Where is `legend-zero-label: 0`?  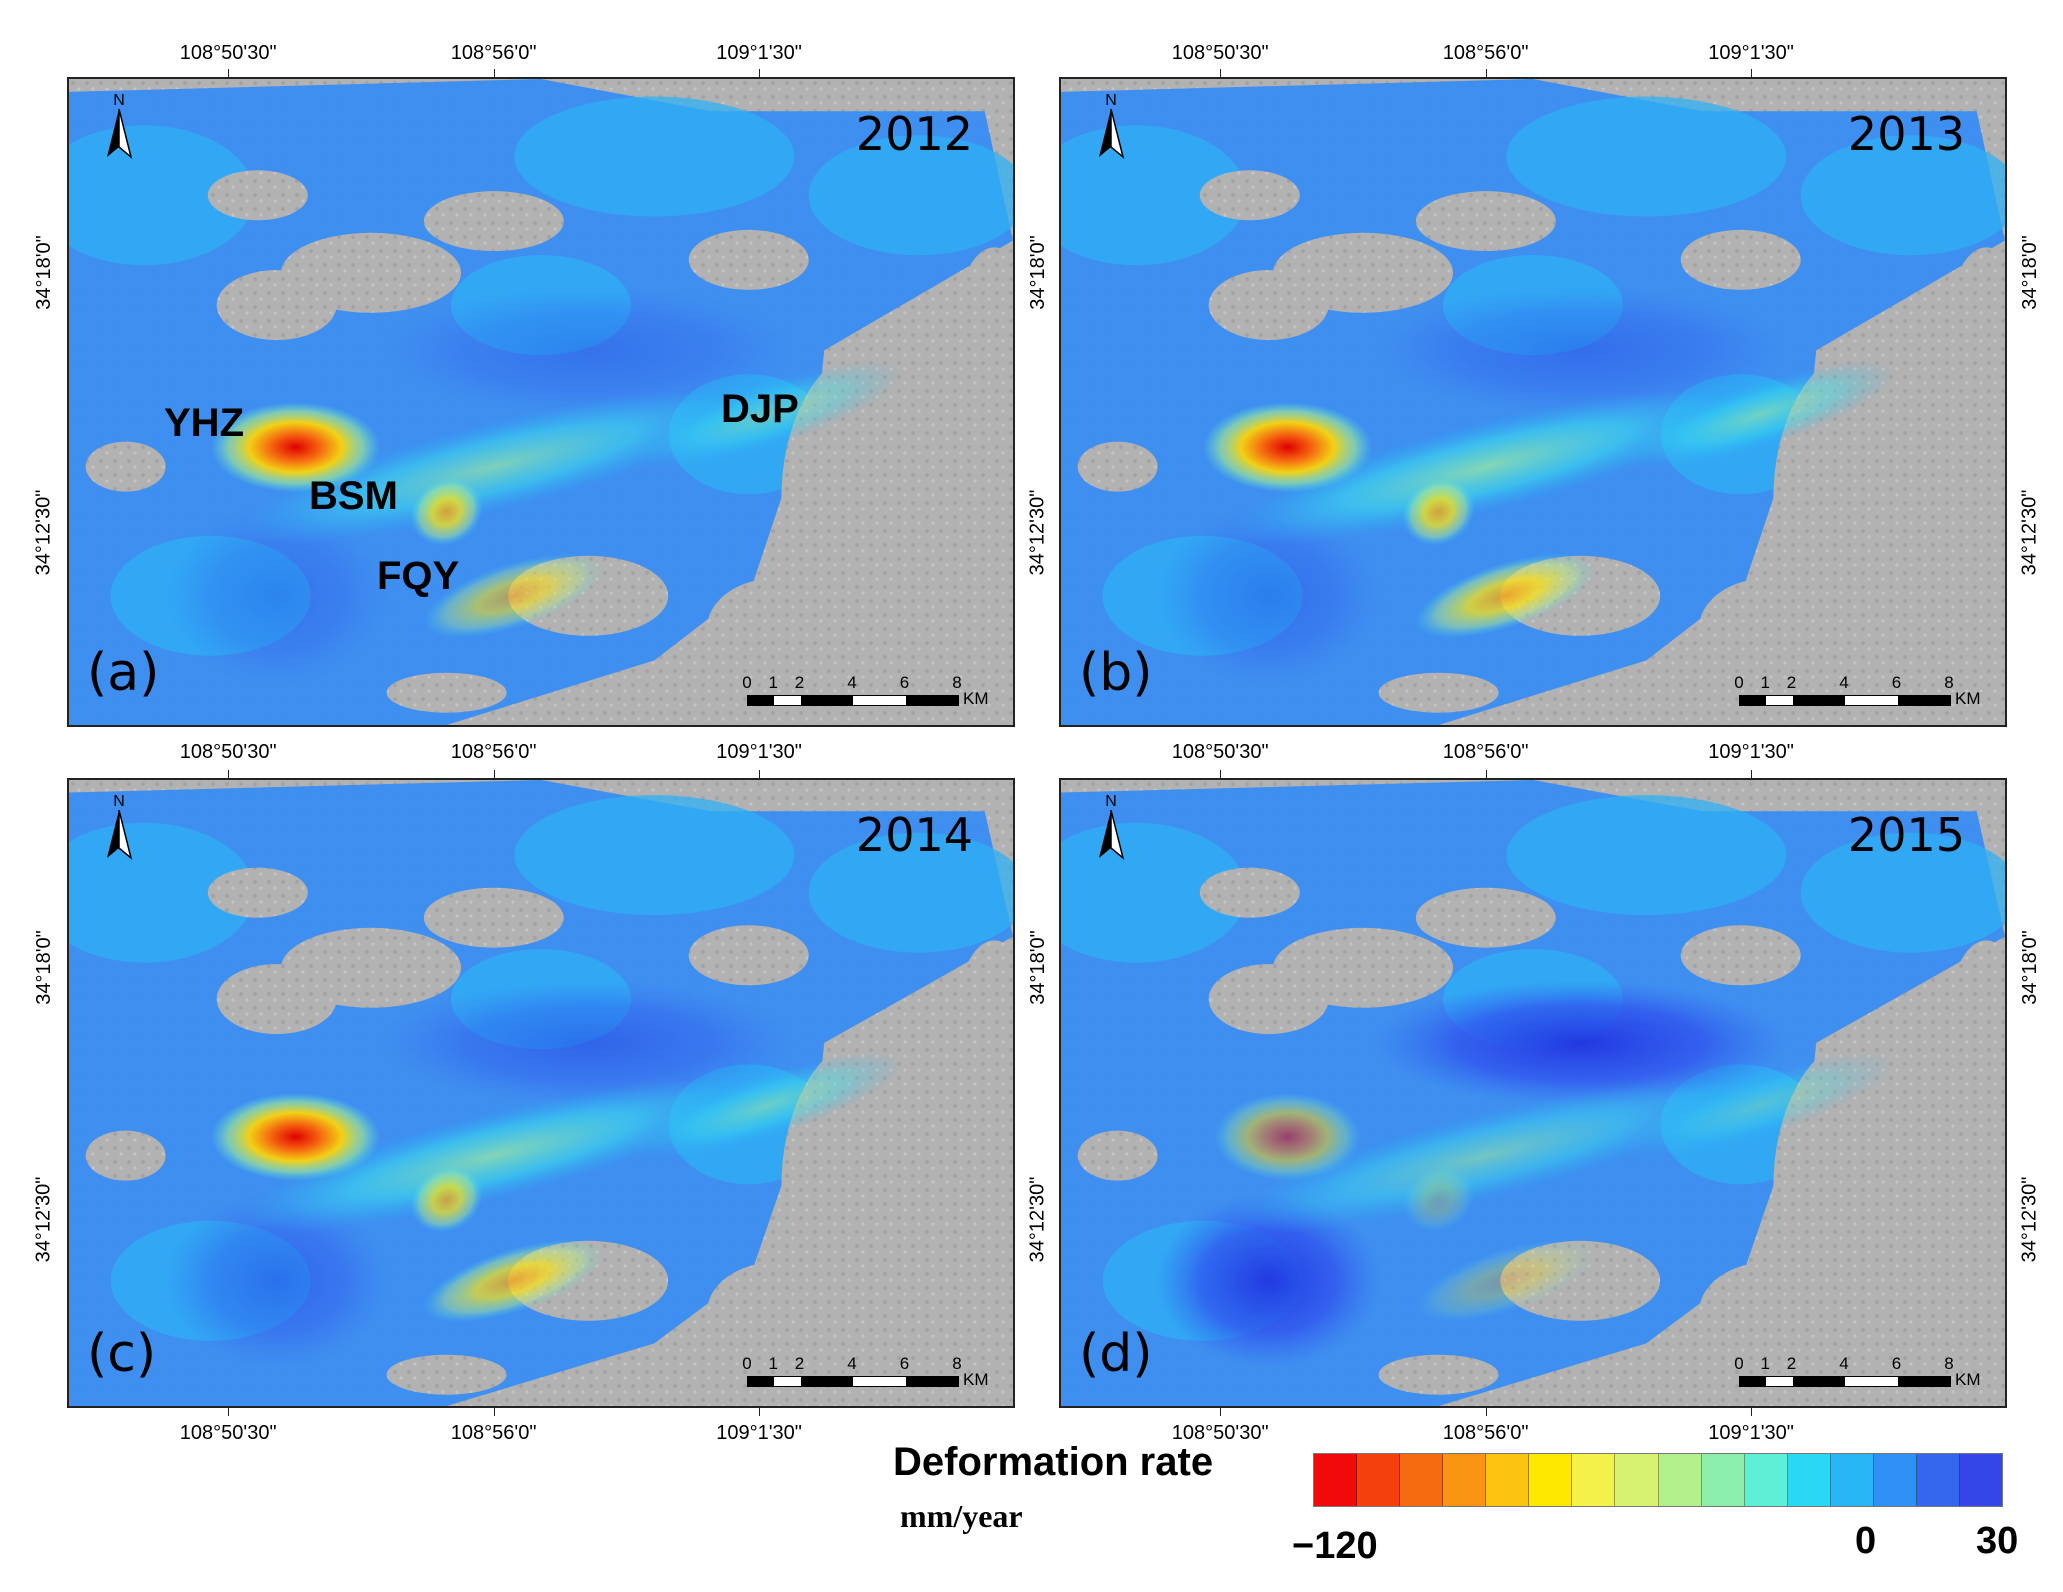
legend-zero-label: 0 is located at coordinates (1866, 1541).